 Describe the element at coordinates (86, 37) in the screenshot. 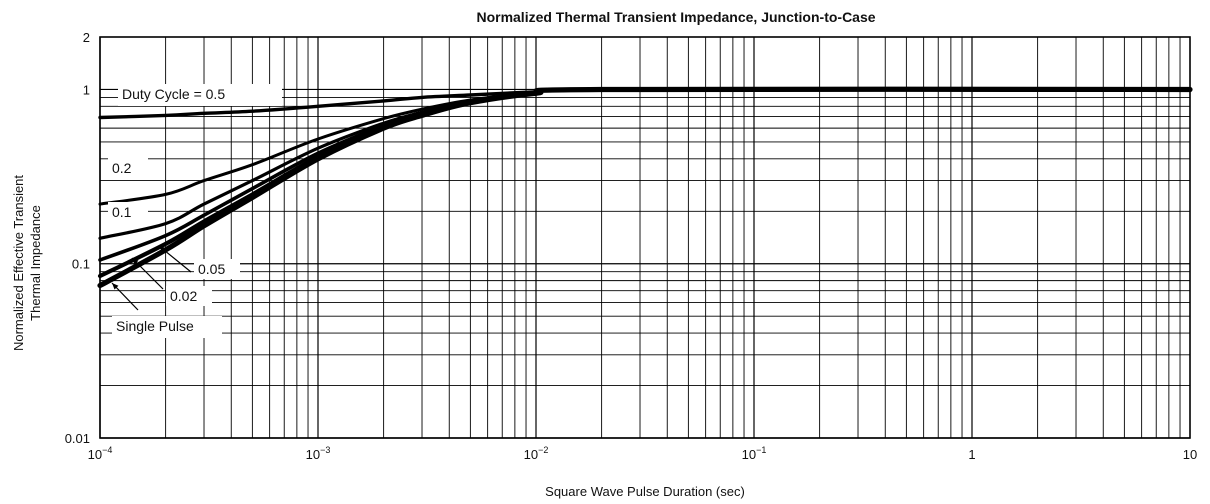

I see `y-tick-label: 2` at that location.